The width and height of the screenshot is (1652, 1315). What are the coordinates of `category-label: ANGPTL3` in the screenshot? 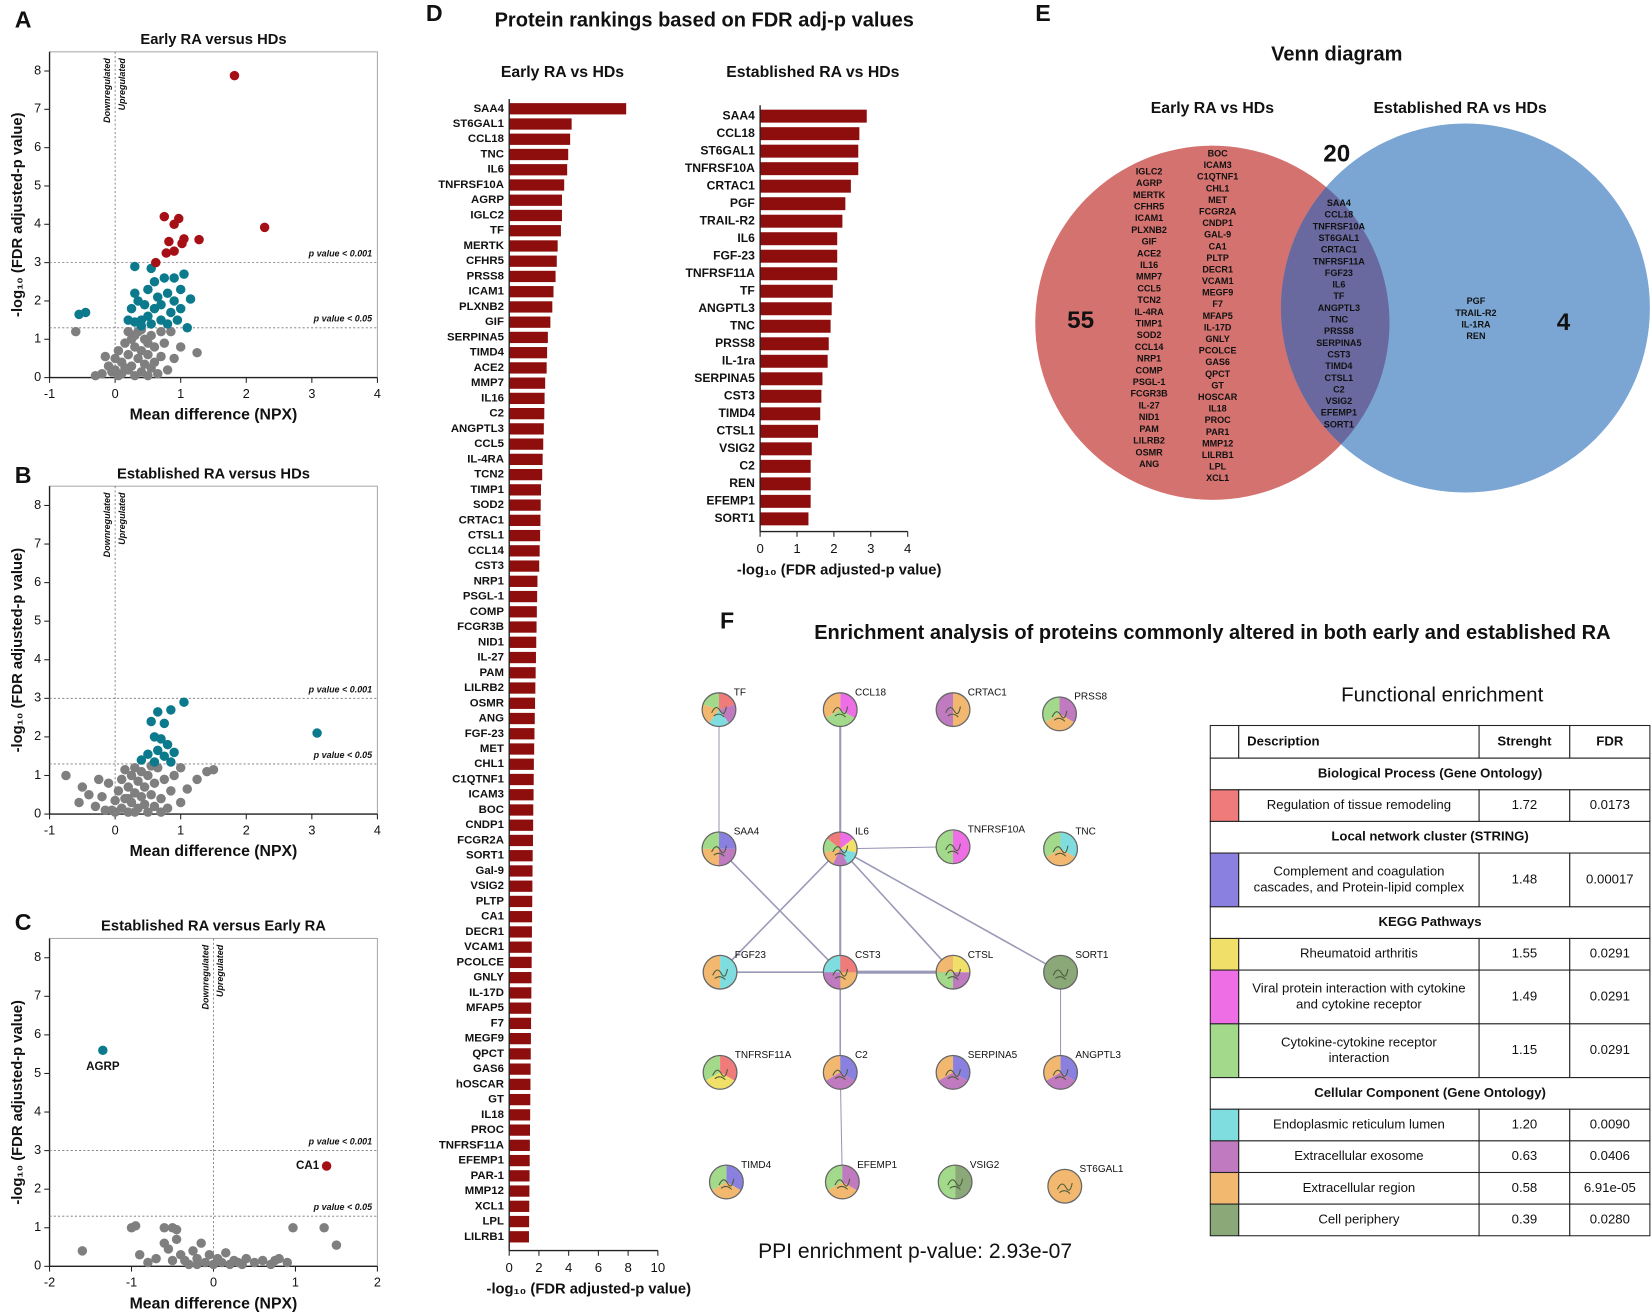 It's located at (477, 429).